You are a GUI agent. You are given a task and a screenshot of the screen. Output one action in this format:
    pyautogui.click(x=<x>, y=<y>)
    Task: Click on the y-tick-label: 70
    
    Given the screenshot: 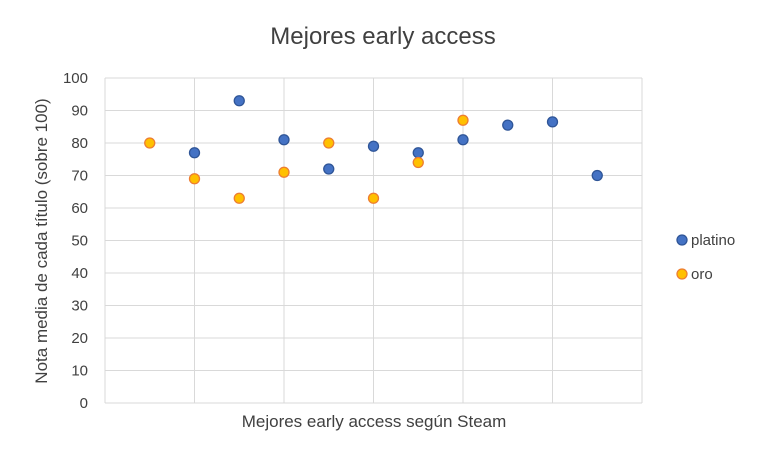 What is the action you would take?
    pyautogui.click(x=79, y=176)
    